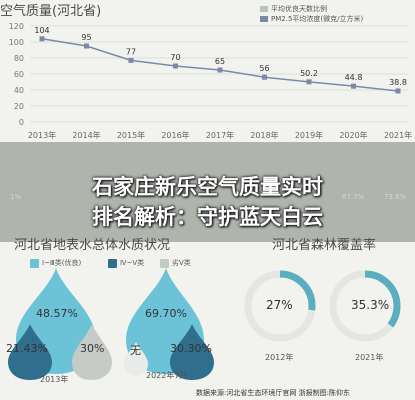 This screenshot has height=400, width=415. I want to click on legend-item-good-days: 平均优良天数比例, so click(293, 9).